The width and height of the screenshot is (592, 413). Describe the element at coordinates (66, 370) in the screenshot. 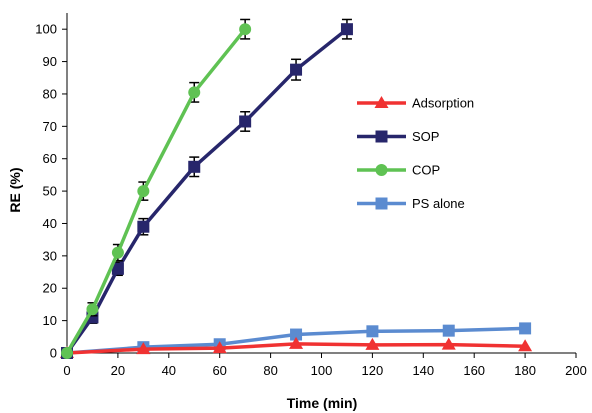

I see `x-tick-label: 0` at that location.